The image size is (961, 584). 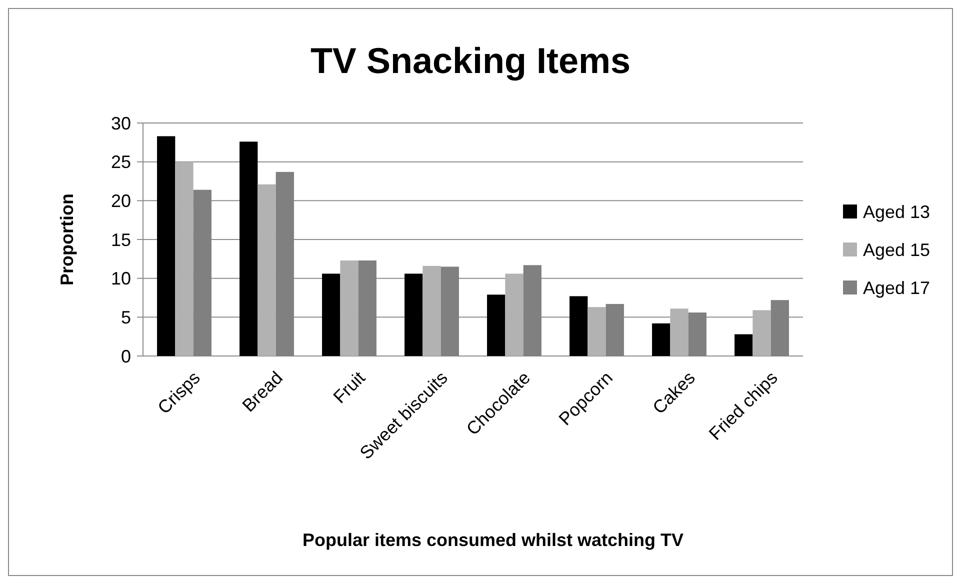 What do you see at coordinates (493, 540) in the screenshot?
I see `x-axis-title: Popular items consumed whilst watching TV` at bounding box center [493, 540].